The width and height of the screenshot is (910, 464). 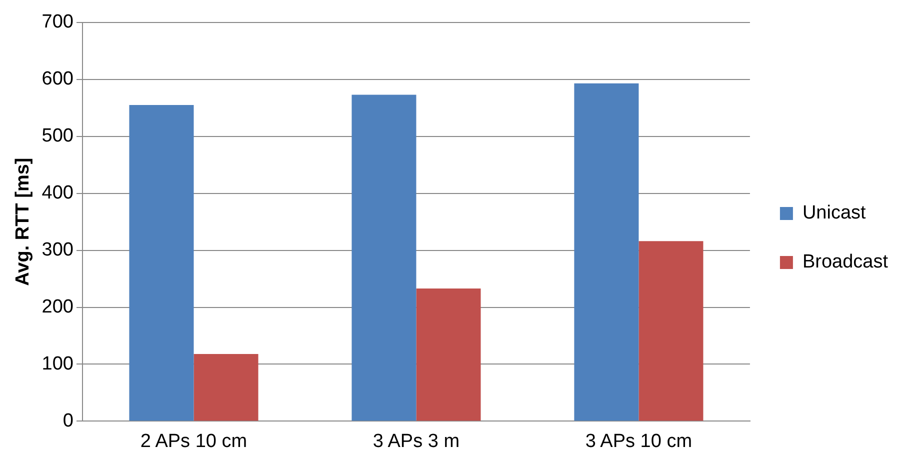 What do you see at coordinates (638, 441) in the screenshot?
I see `x-tick-label: 3 APs 10 cm` at bounding box center [638, 441].